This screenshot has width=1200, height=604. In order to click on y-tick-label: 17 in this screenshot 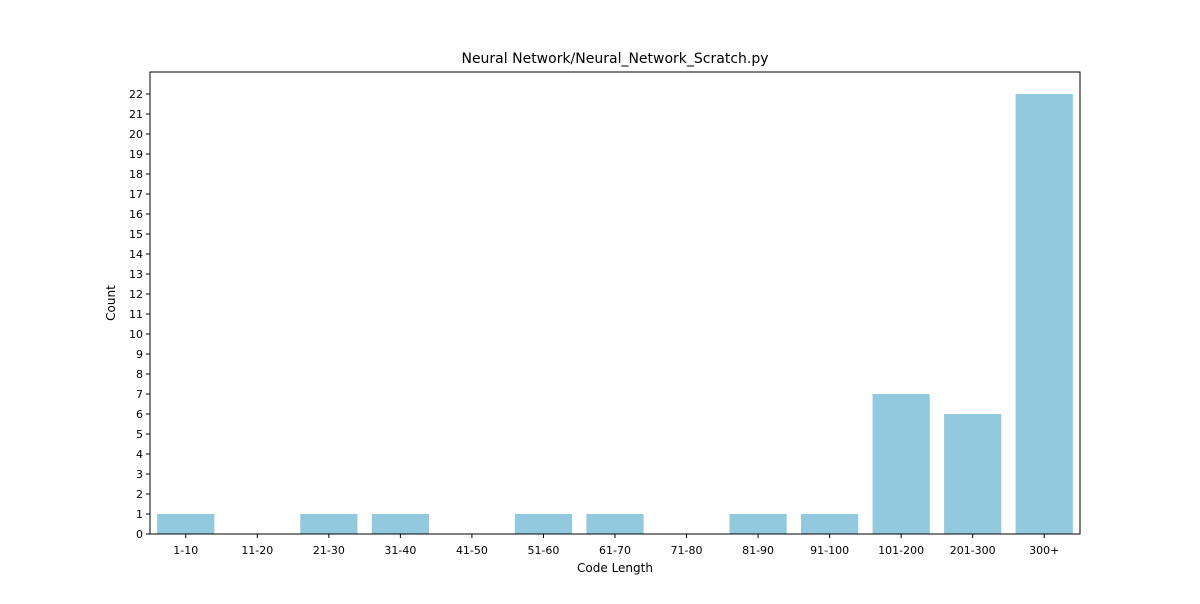, I will do `click(136, 194)`.